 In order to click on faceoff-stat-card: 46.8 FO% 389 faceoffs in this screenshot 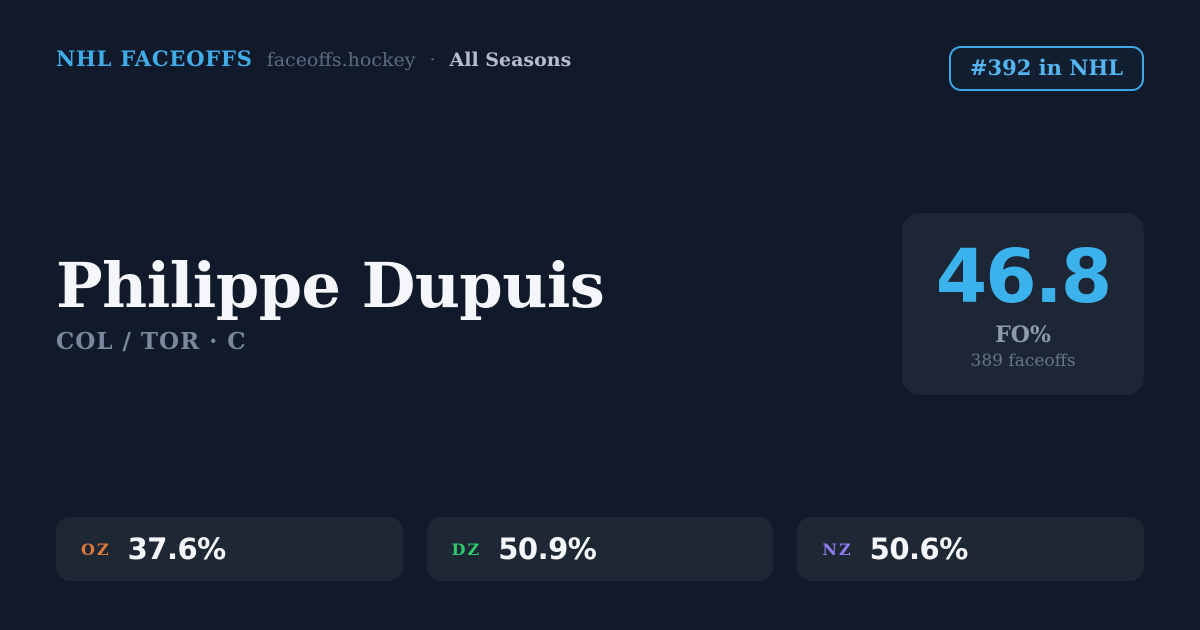, I will do `click(1023, 304)`.